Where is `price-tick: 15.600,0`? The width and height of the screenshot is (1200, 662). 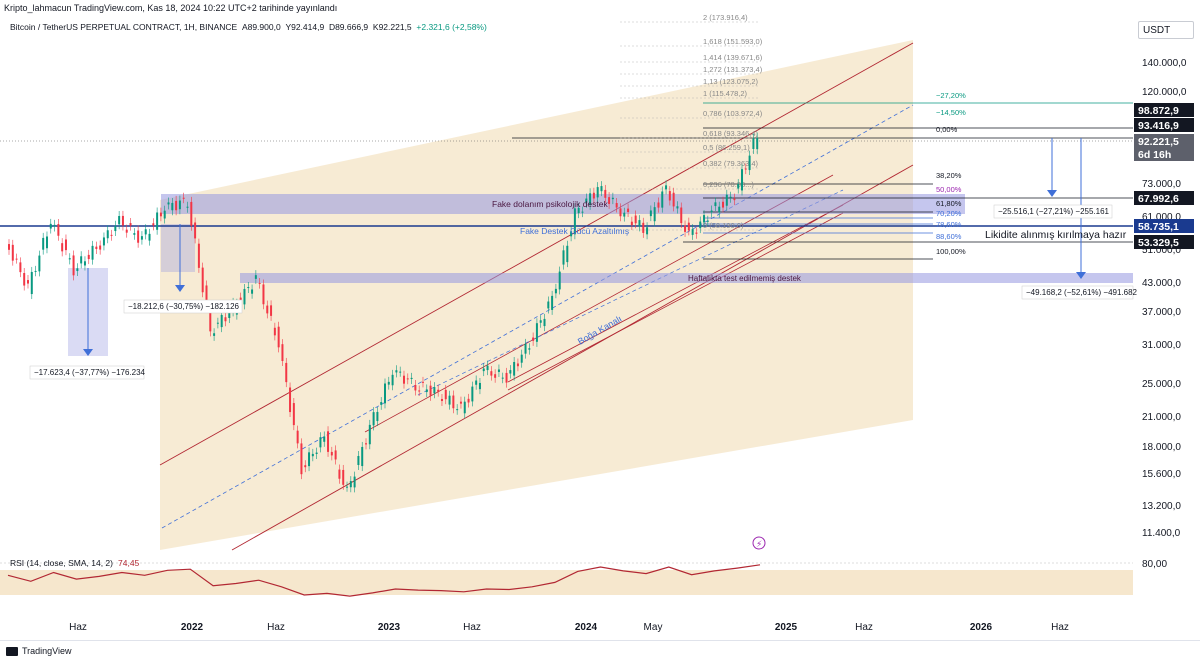 price-tick: 15.600,0 is located at coordinates (1161, 474).